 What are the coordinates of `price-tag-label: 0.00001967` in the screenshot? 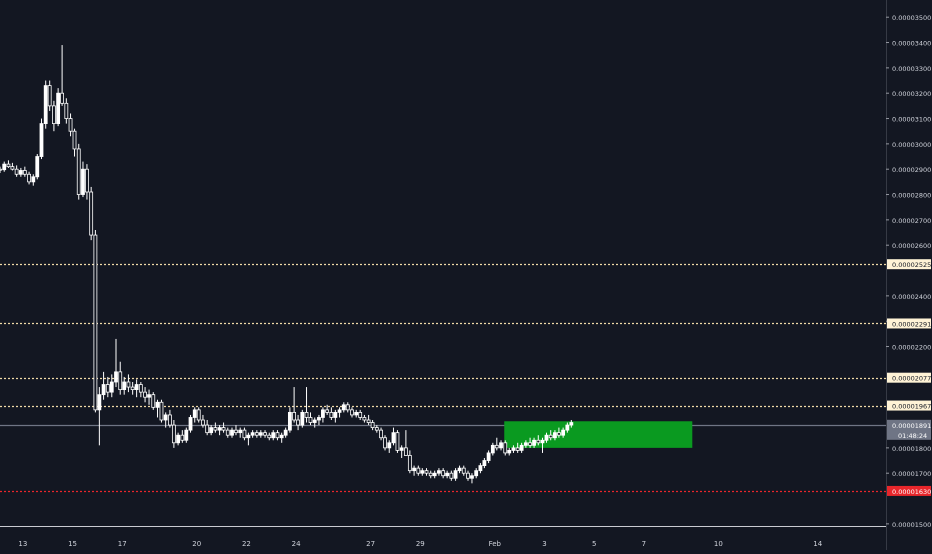 It's located at (911, 407).